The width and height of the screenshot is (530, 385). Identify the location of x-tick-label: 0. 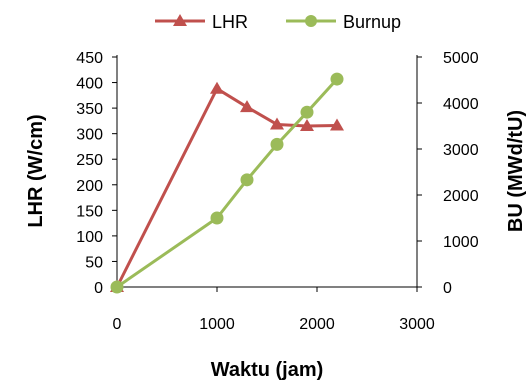
(117, 324).